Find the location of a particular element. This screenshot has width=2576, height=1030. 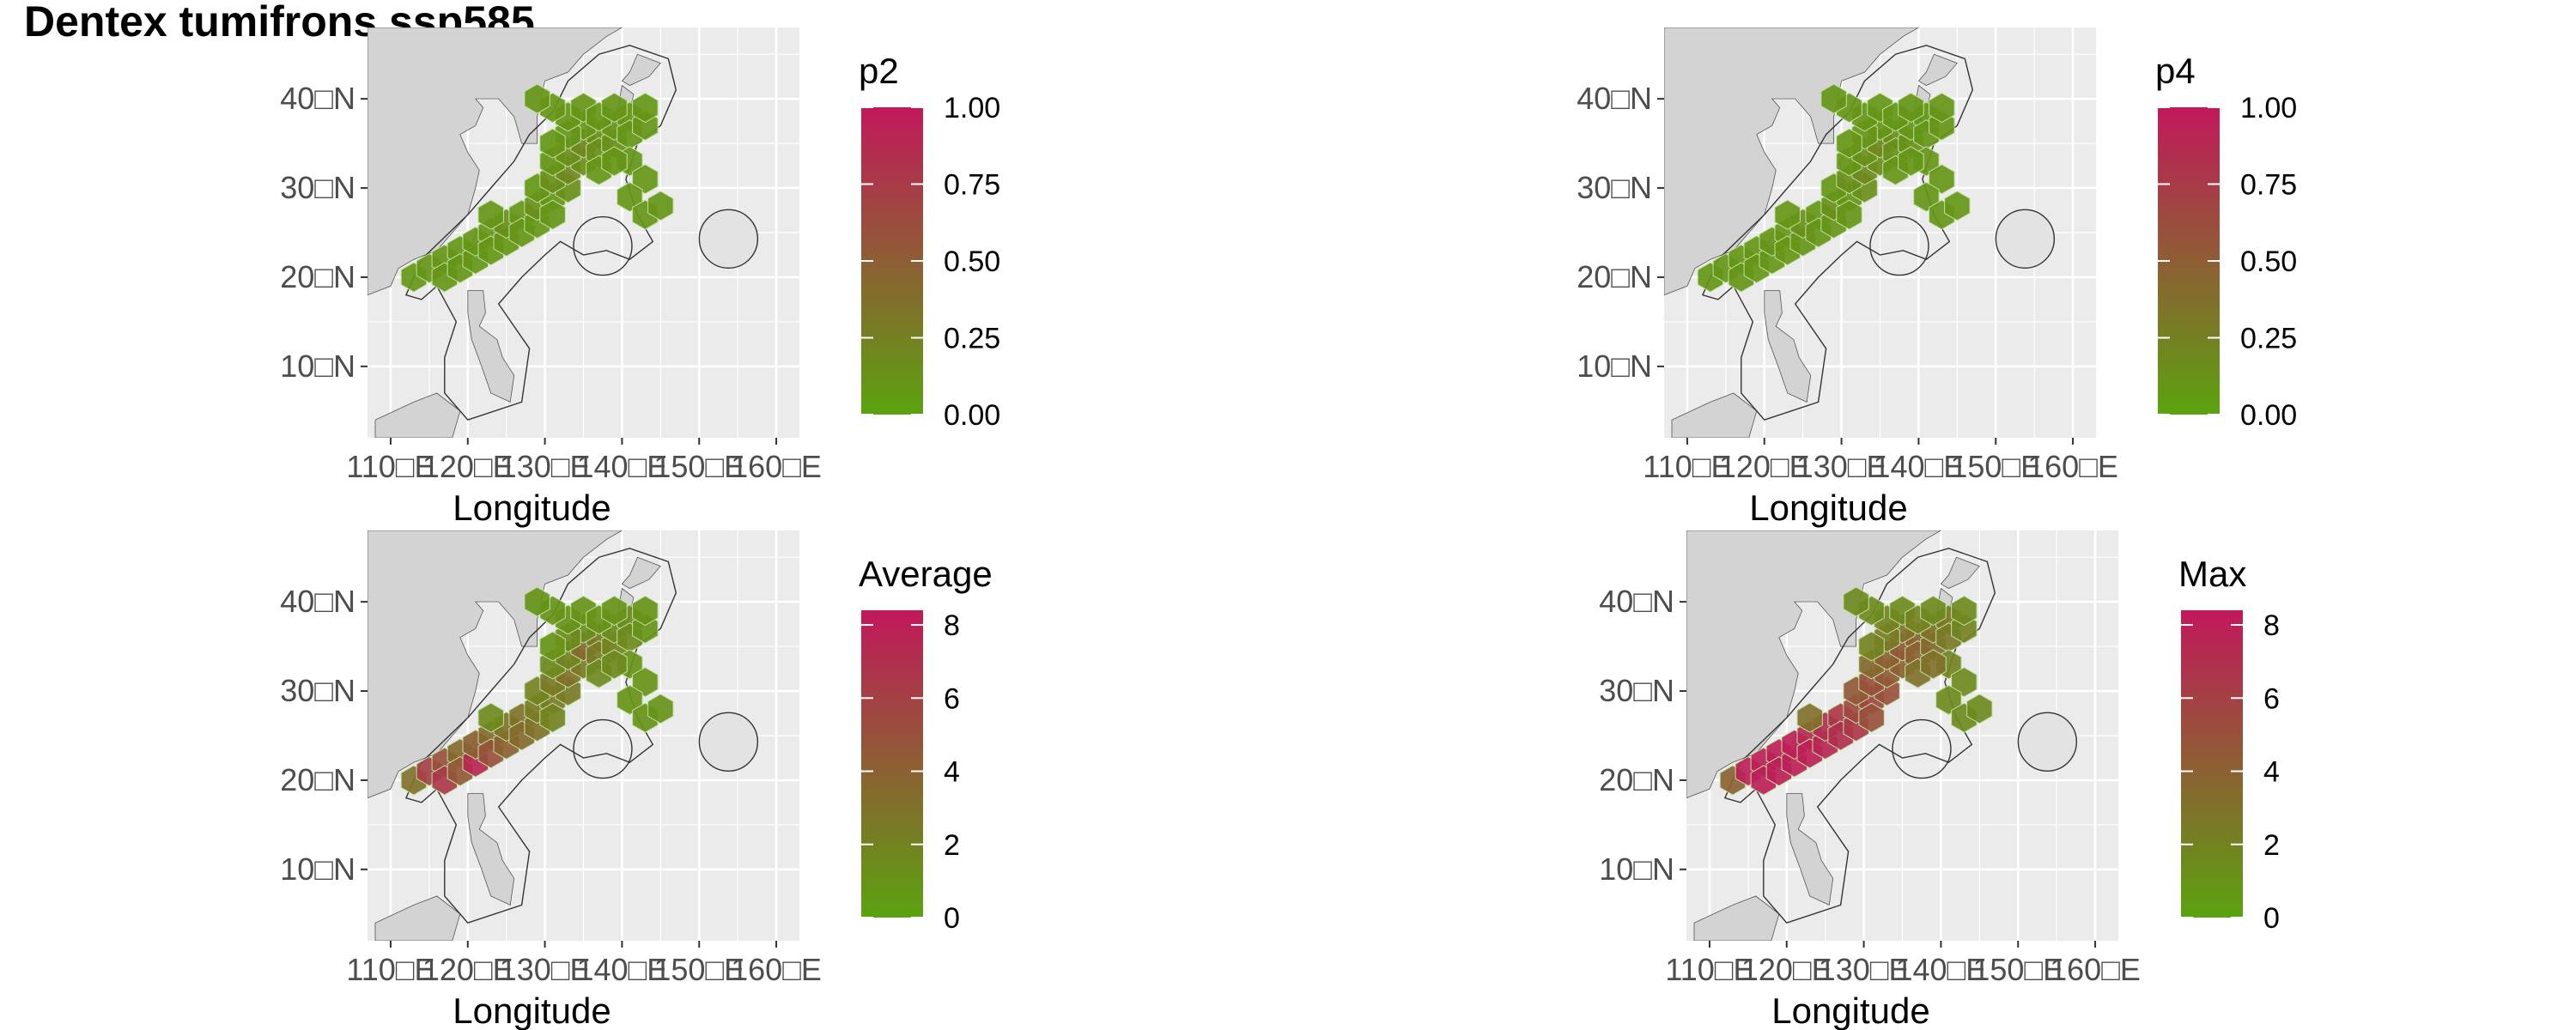

legend-tick-label: 2 is located at coordinates (2272, 845).